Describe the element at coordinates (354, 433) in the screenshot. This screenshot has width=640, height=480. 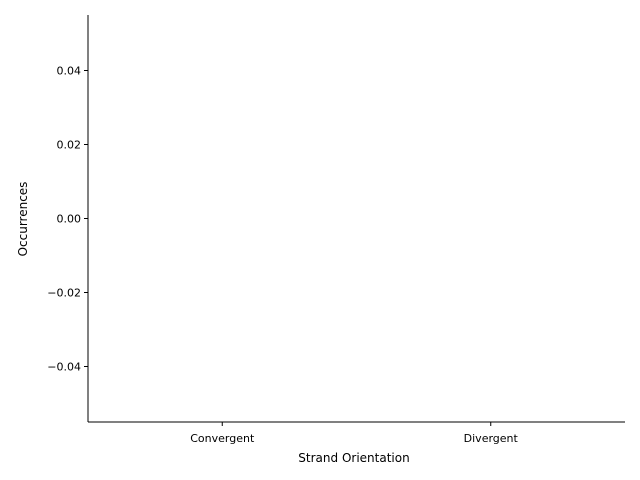
I see `x-axis-ticks: Convergent Divergent` at that location.